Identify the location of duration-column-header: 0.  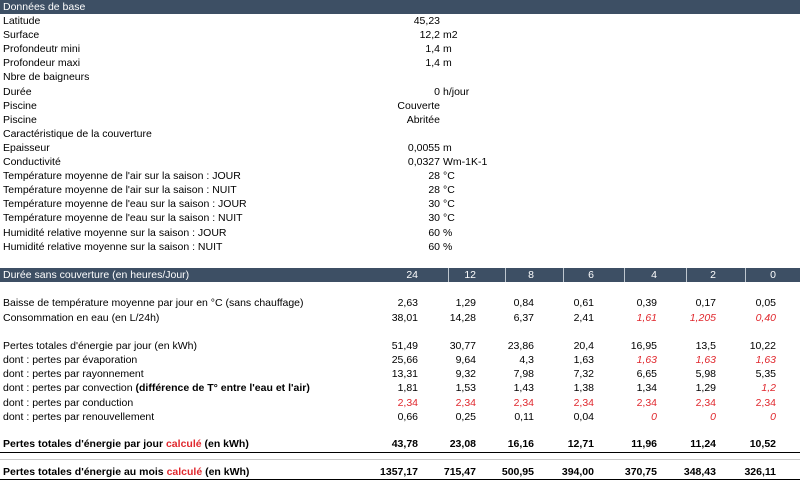
(773, 275).